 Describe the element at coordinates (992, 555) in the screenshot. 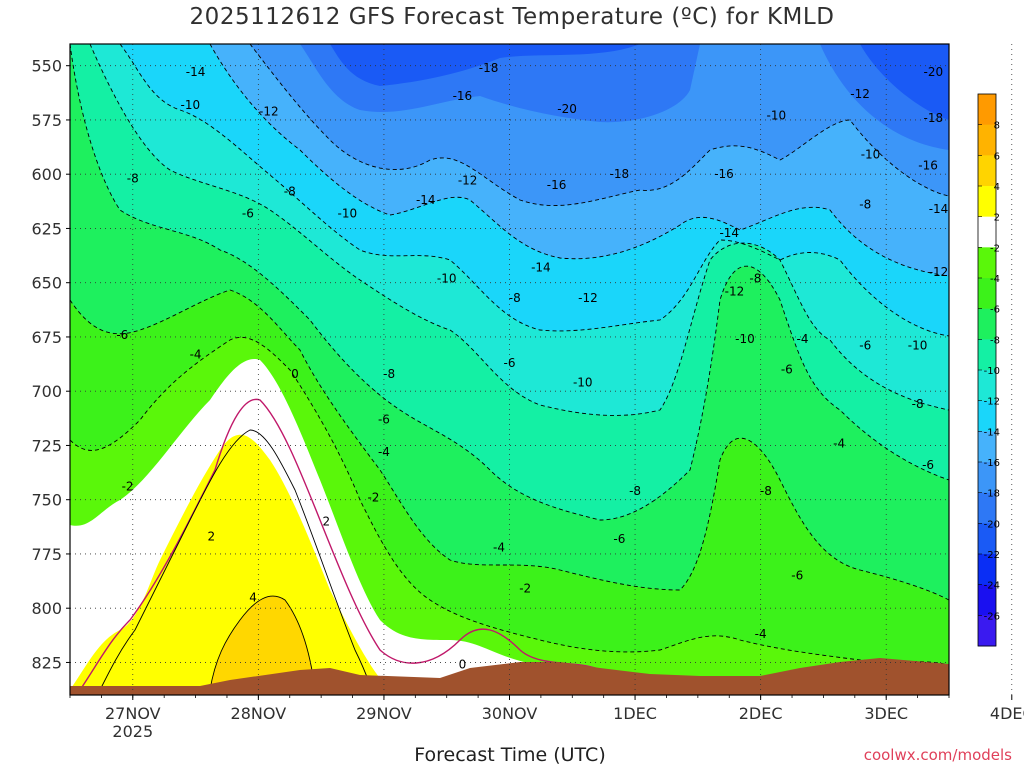

I see `colorbar-label: -22` at that location.